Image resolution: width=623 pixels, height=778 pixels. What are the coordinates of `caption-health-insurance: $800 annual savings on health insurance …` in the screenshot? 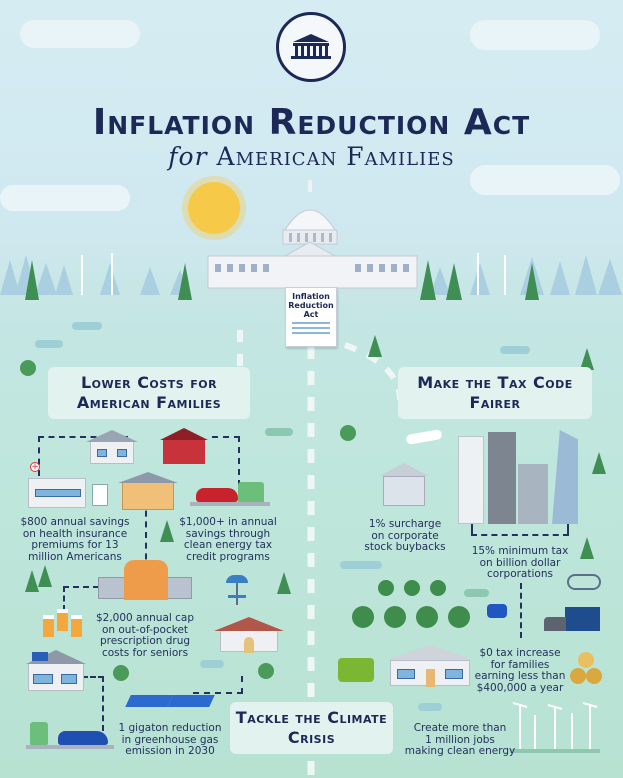 It's located at (75, 539).